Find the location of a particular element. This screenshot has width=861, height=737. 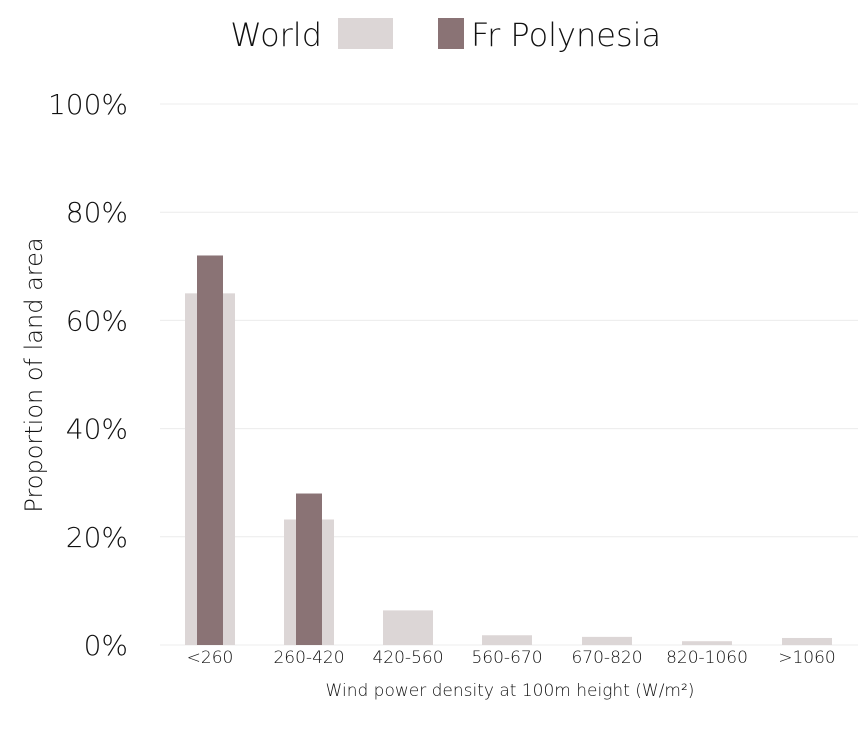

y-axis-title: Proportion of land area is located at coordinates (34, 374).